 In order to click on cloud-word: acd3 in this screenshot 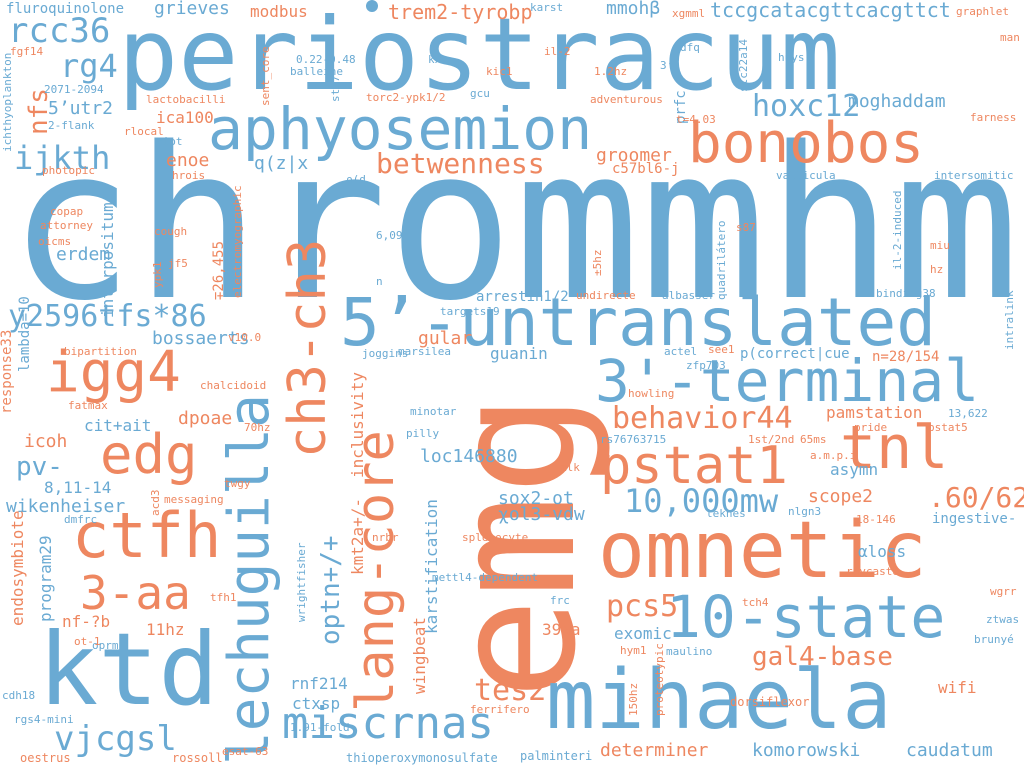, I will do `click(155, 503)`.